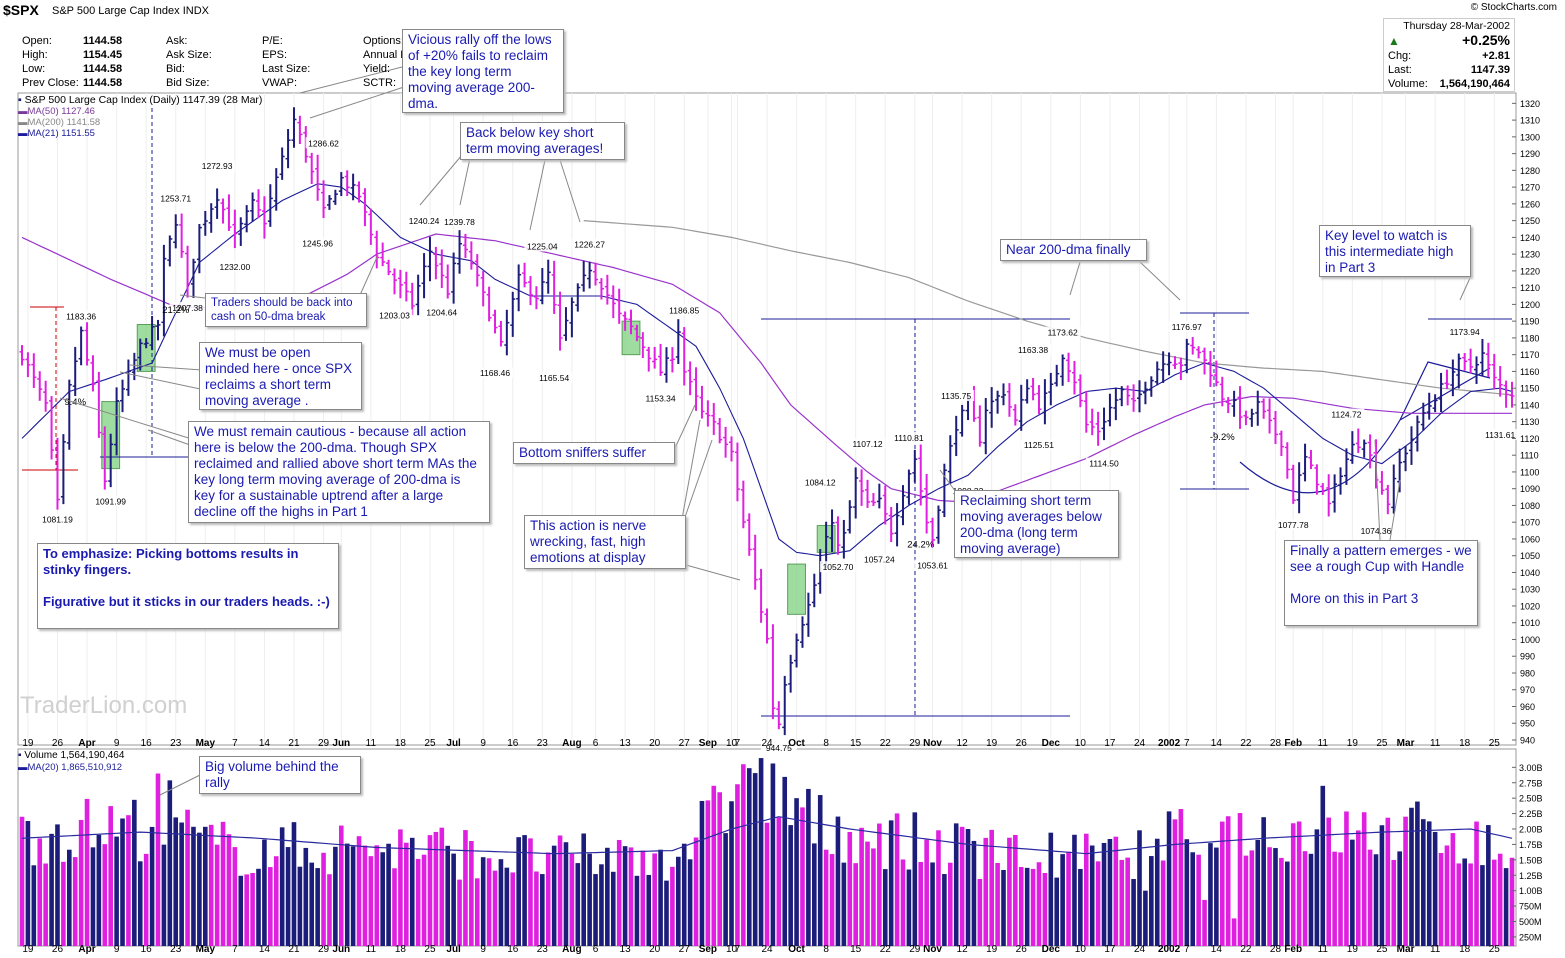 Image resolution: width=1565 pixels, height=958 pixels. Describe the element at coordinates (1530, 907) in the screenshot. I see `volume-axis-label: 750M` at that location.